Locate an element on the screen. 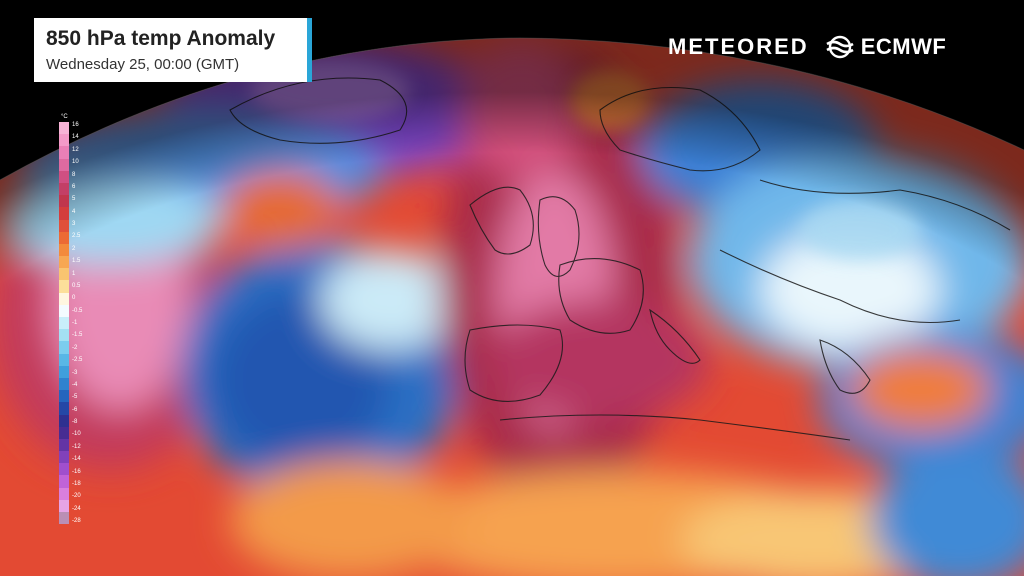 This screenshot has width=1024, height=576. legend-label: -20 is located at coordinates (76, 496).